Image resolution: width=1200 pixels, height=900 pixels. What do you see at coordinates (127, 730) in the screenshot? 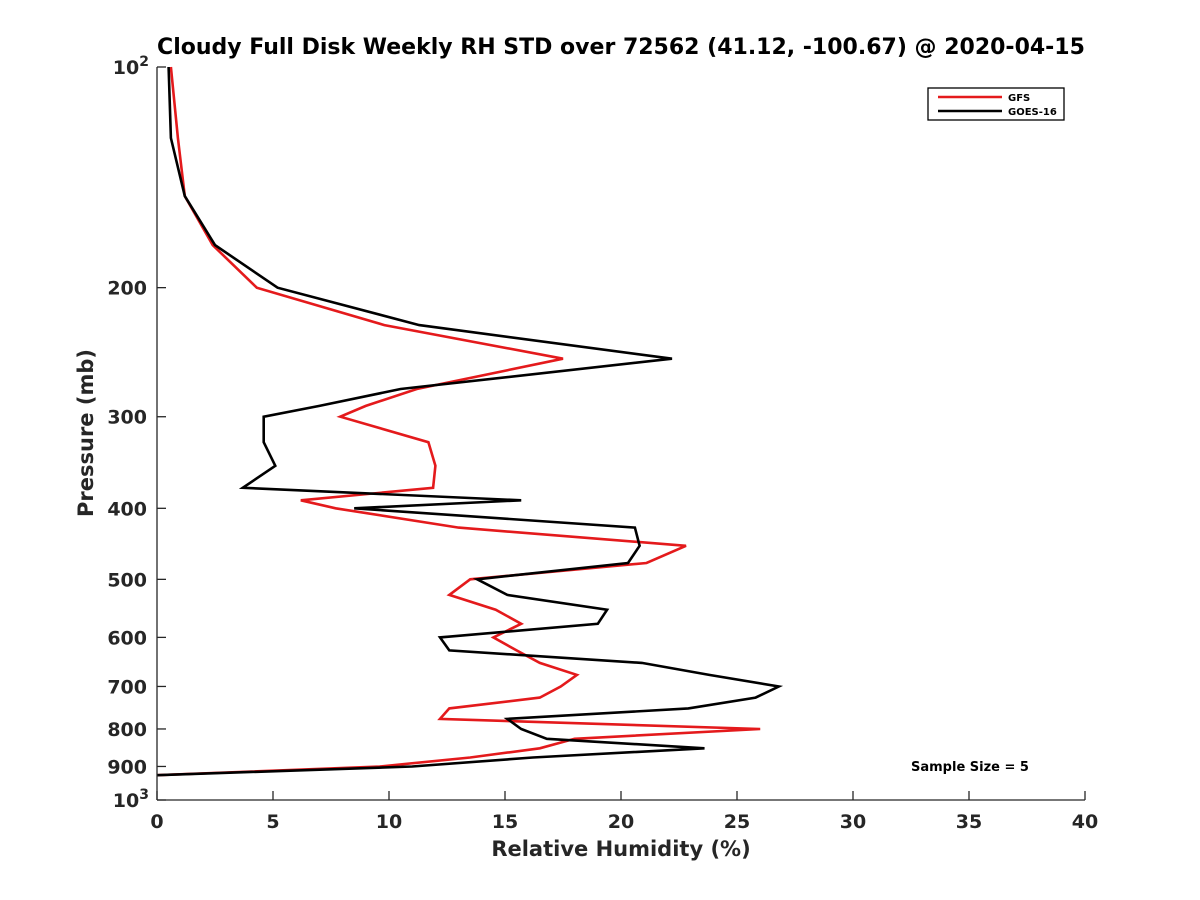
I see `y-tick-label: 800` at bounding box center [127, 730].